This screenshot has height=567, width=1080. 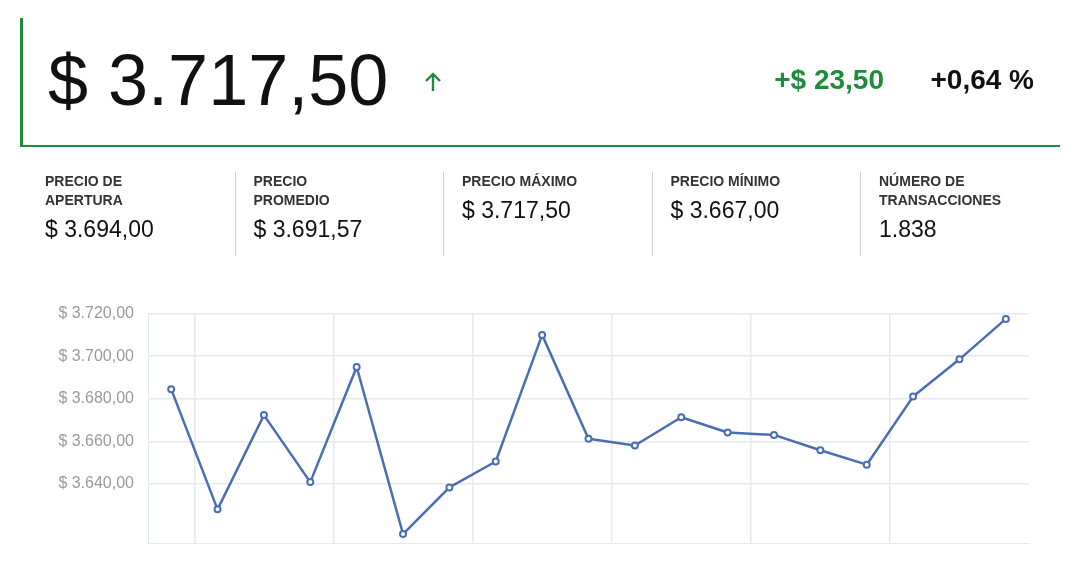 I want to click on y-tick-label: $ 3.660,00, so click(x=96, y=440).